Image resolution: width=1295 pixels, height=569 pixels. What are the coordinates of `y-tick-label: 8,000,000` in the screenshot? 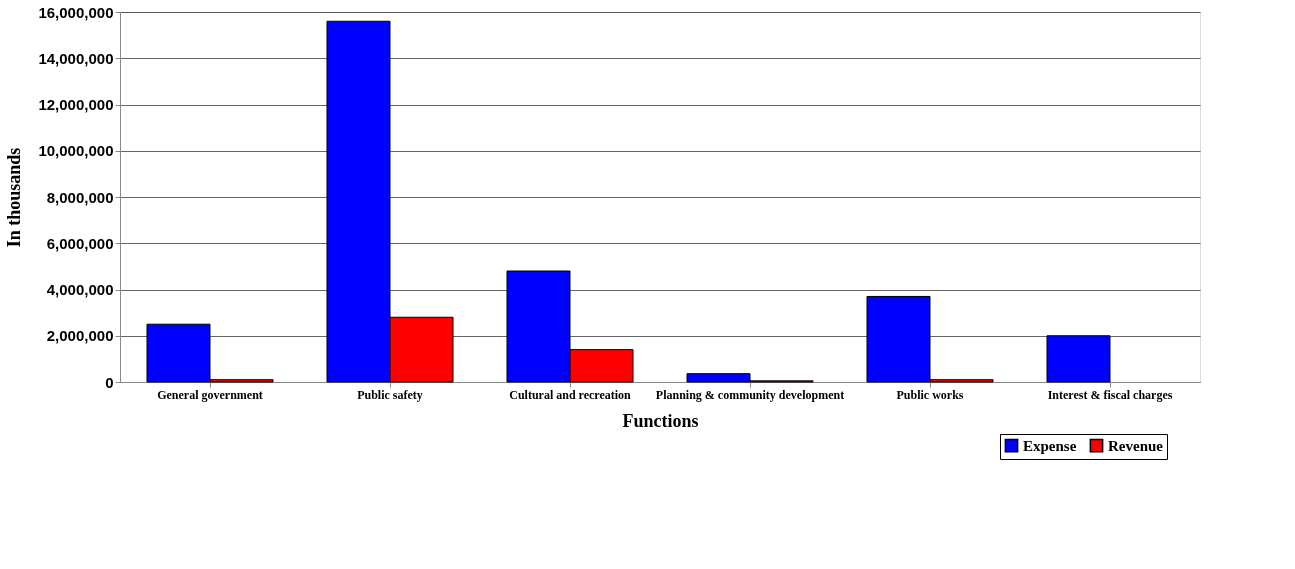 It's located at (80, 197).